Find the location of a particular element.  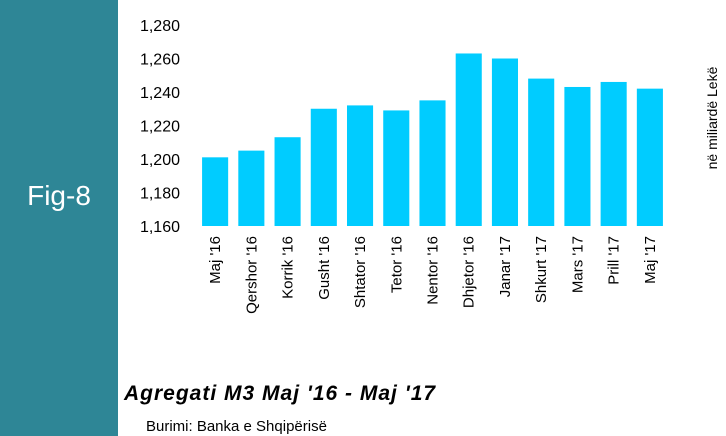

figure-label: Fig-8 is located at coordinates (59, 195).